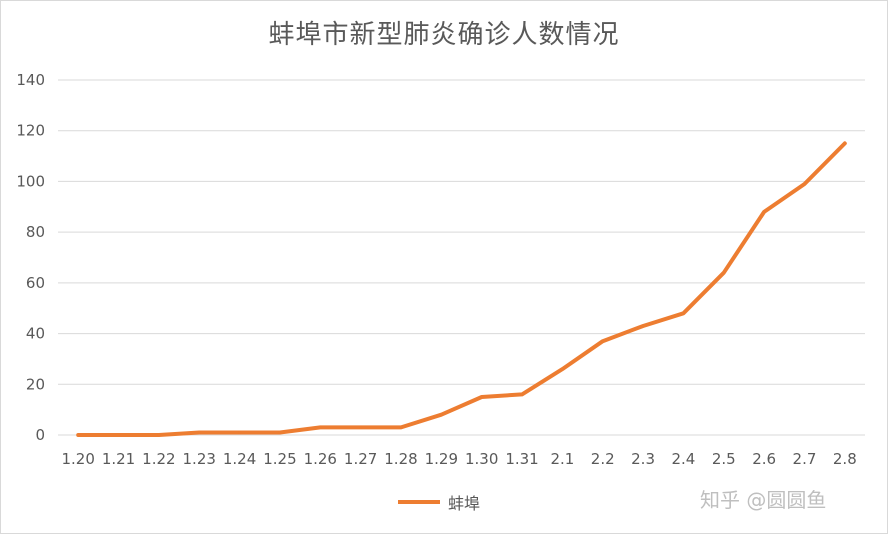 This screenshot has height=534, width=888. What do you see at coordinates (845, 459) in the screenshot?
I see `x-tick-label: 2.8` at bounding box center [845, 459].